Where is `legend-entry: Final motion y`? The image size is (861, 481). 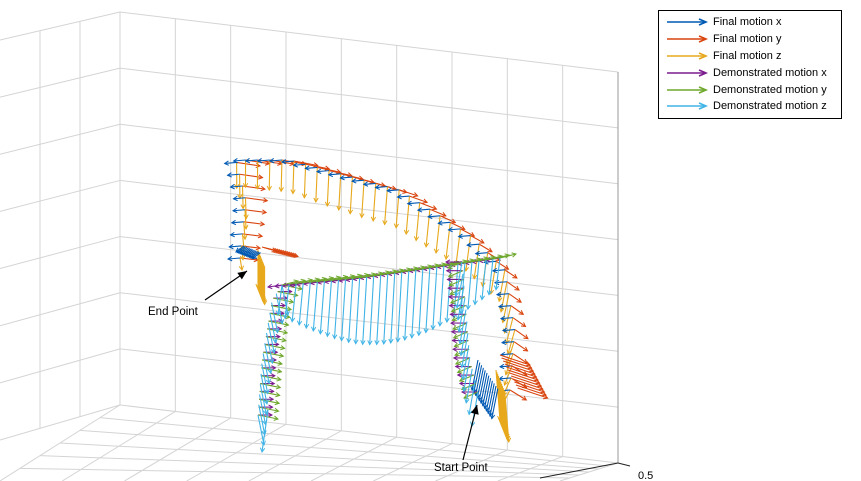
legend-entry: Final motion y is located at coordinates (750, 39).